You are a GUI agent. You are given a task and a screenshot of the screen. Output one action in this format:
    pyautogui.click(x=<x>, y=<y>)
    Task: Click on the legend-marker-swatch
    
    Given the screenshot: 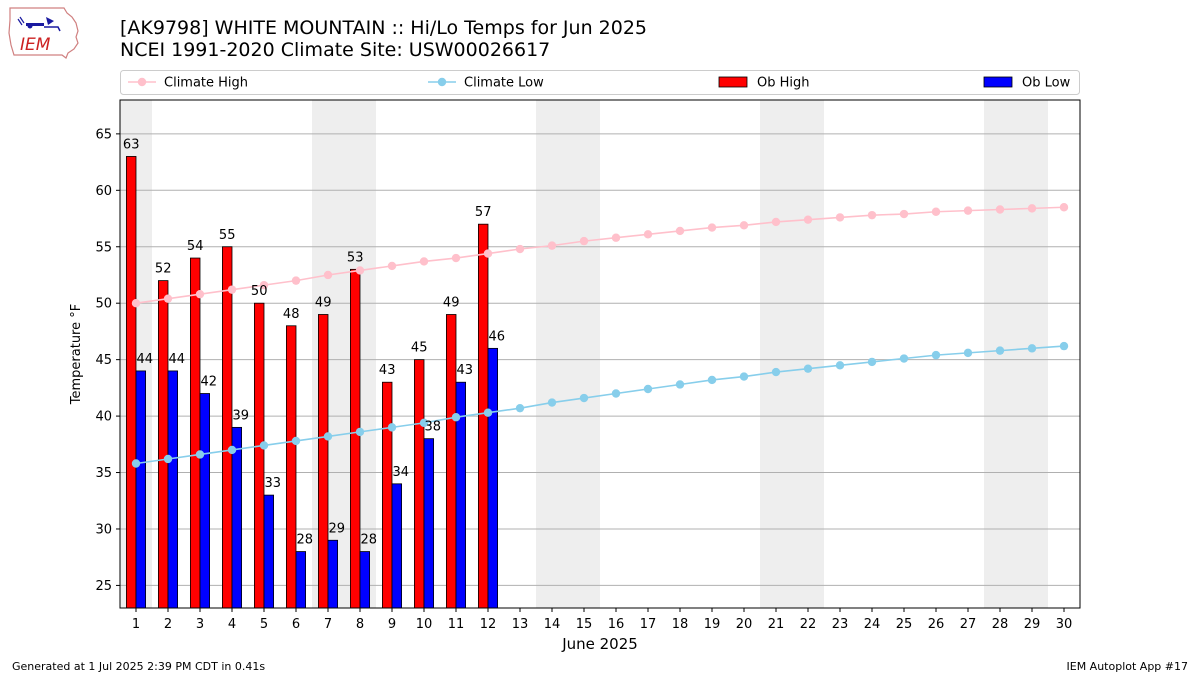 What is the action you would take?
    pyautogui.click(x=142, y=82)
    